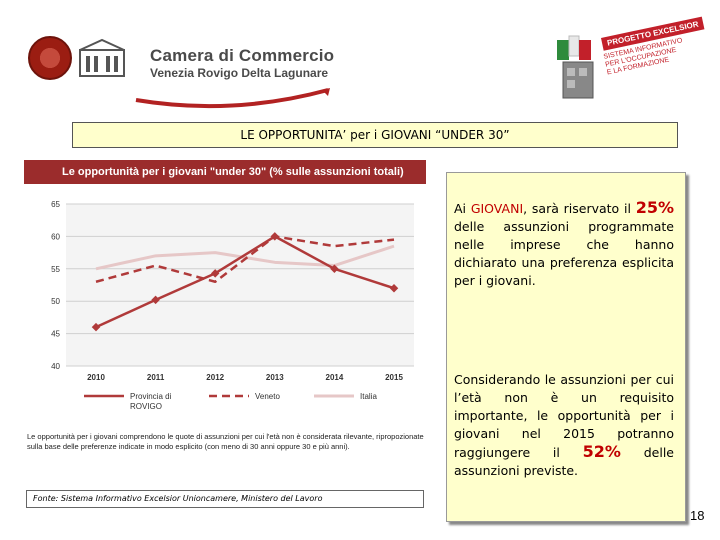 This screenshot has height=540, width=720. What do you see at coordinates (55, 204) in the screenshot?
I see `y-tick-label: 65` at bounding box center [55, 204].